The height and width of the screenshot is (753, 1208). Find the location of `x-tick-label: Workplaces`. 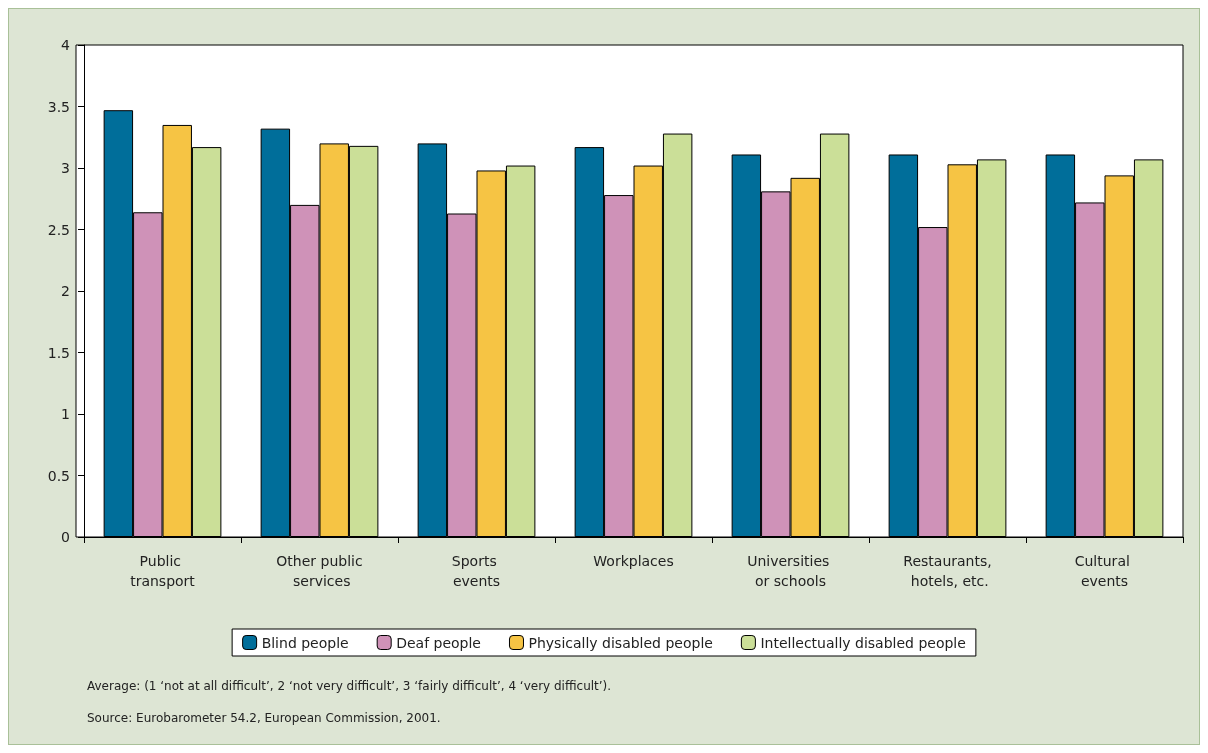

x-tick-label: Workplaces is located at coordinates (633, 561).